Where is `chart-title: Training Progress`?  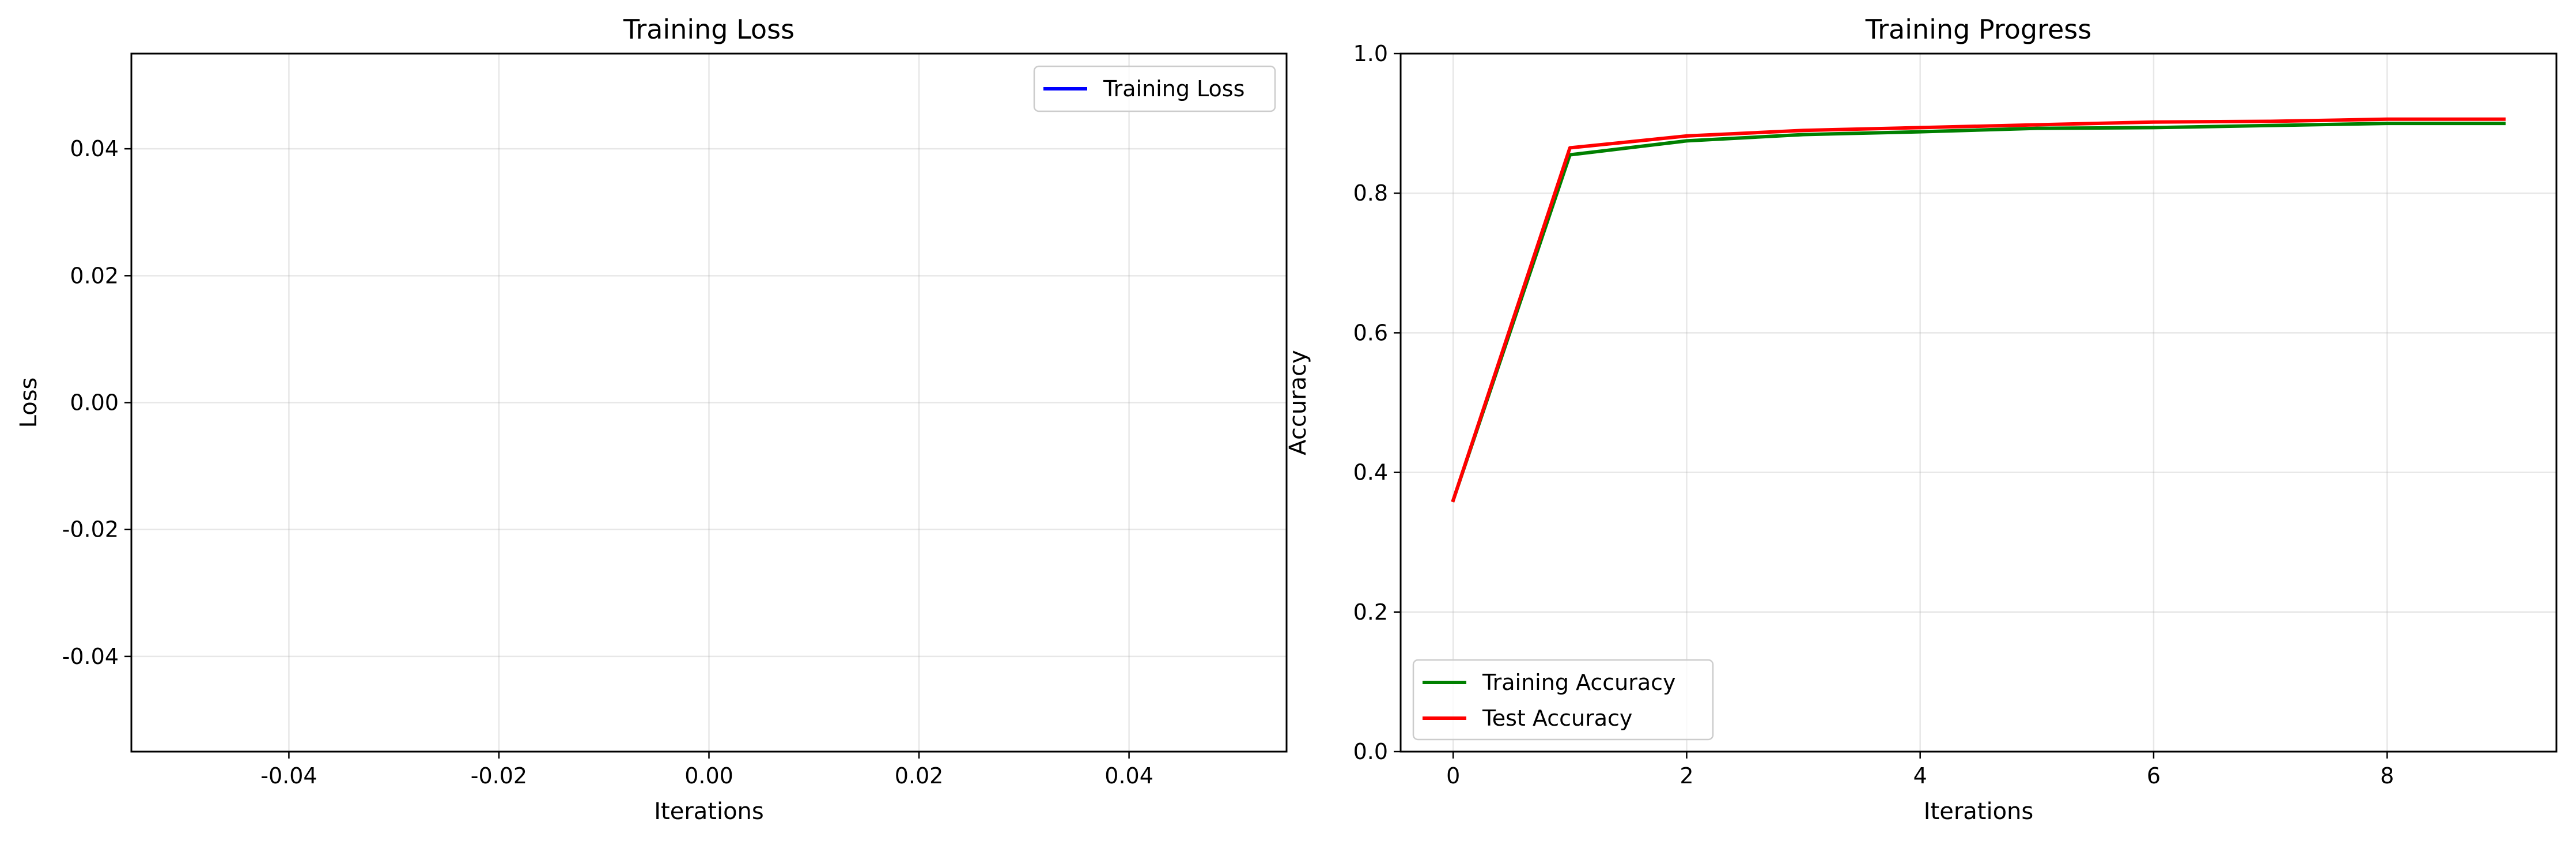
chart-title: Training Progress is located at coordinates (1978, 29).